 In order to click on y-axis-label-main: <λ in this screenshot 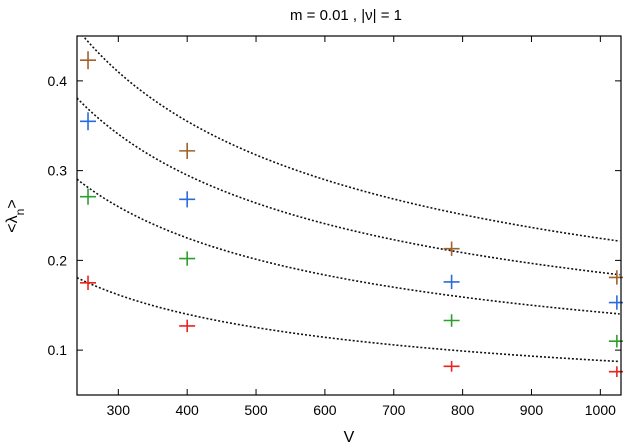, I will do `click(12, 223)`.